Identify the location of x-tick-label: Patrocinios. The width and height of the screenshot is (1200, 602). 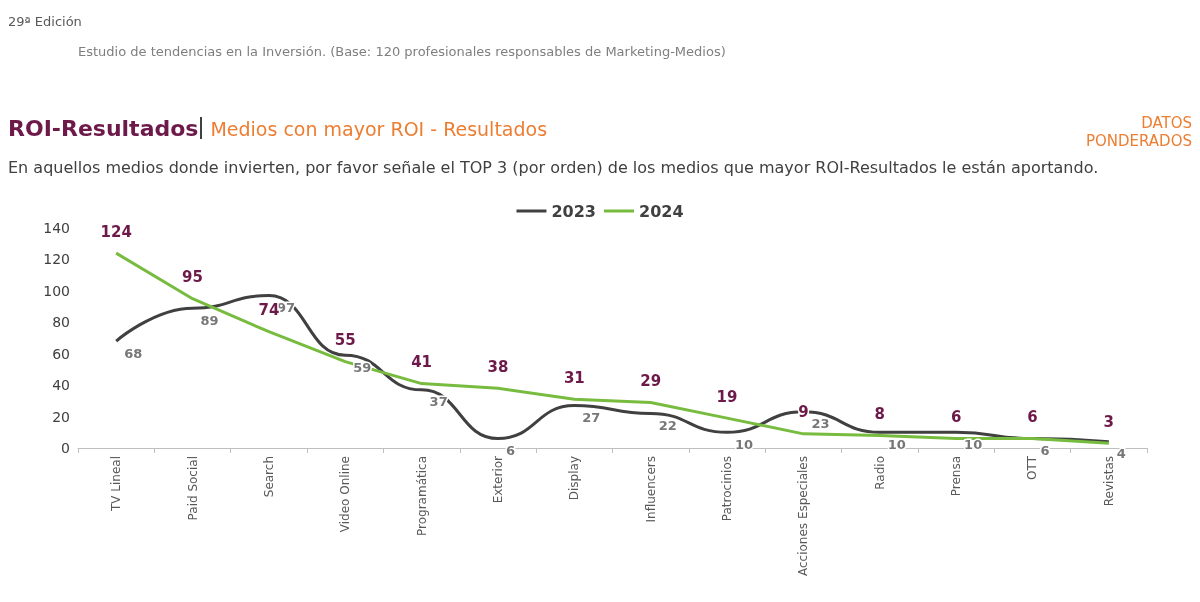
(727, 489).